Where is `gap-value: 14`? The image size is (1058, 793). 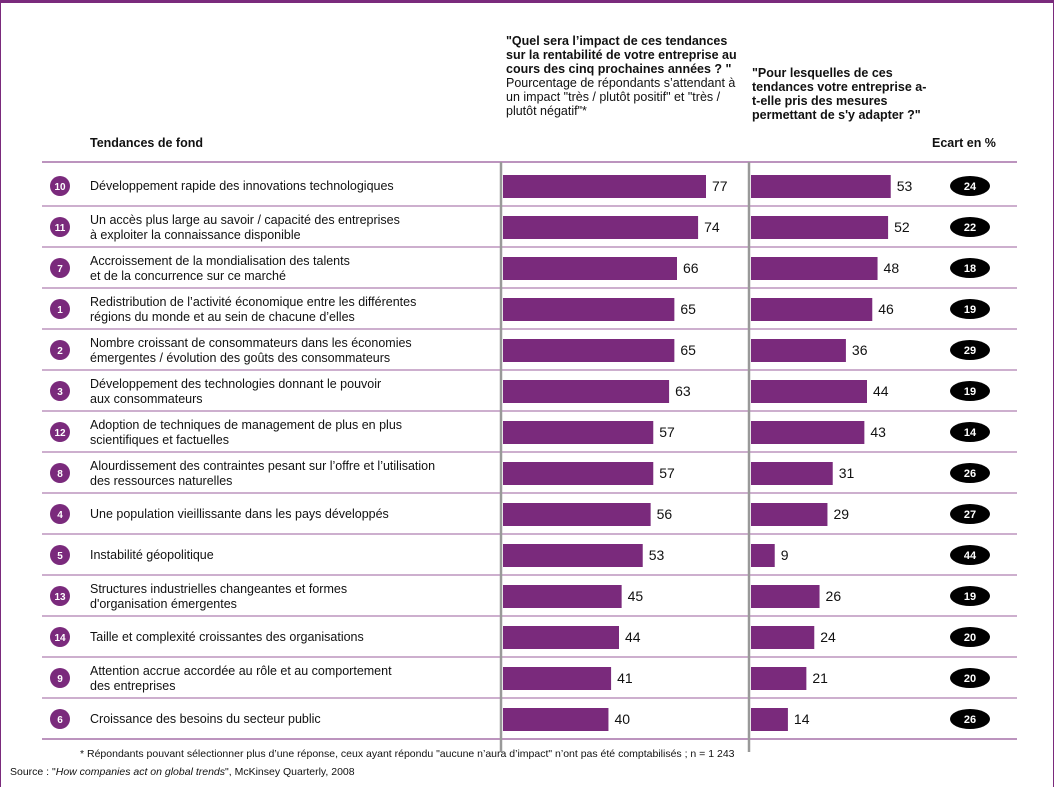
gap-value: 14 is located at coordinates (970, 433).